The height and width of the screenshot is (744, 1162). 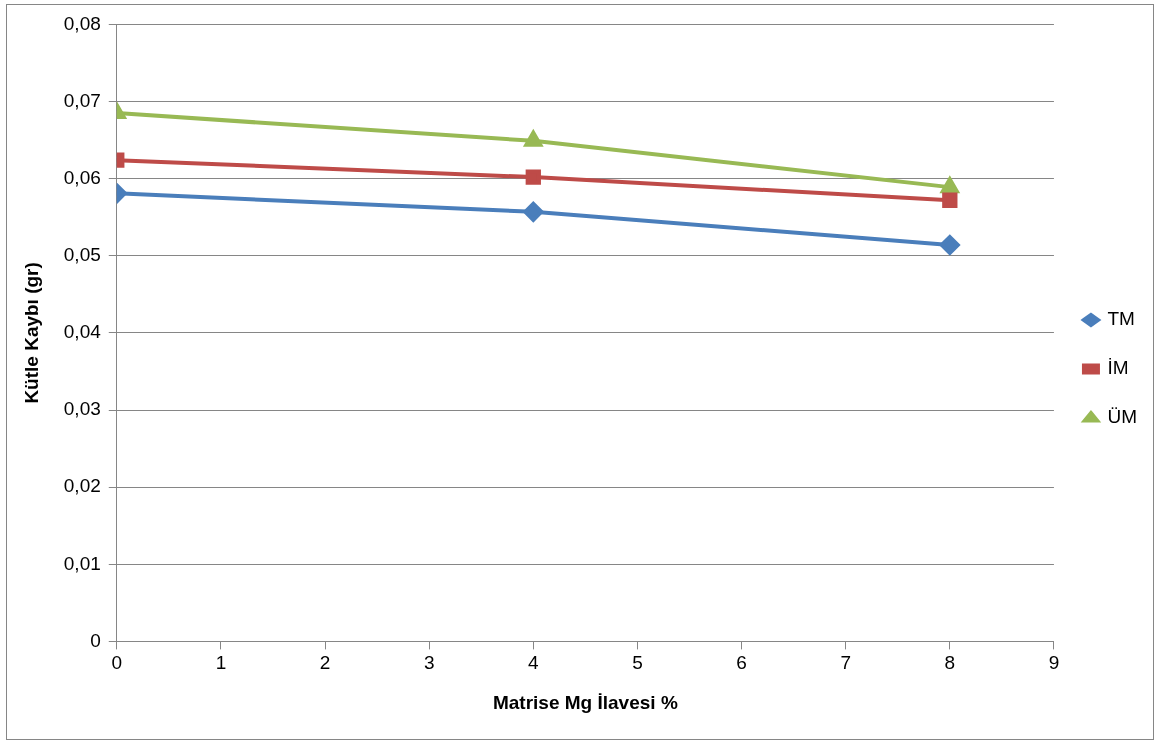 What do you see at coordinates (82, 409) in the screenshot?
I see `y-tick-label: 0,03` at bounding box center [82, 409].